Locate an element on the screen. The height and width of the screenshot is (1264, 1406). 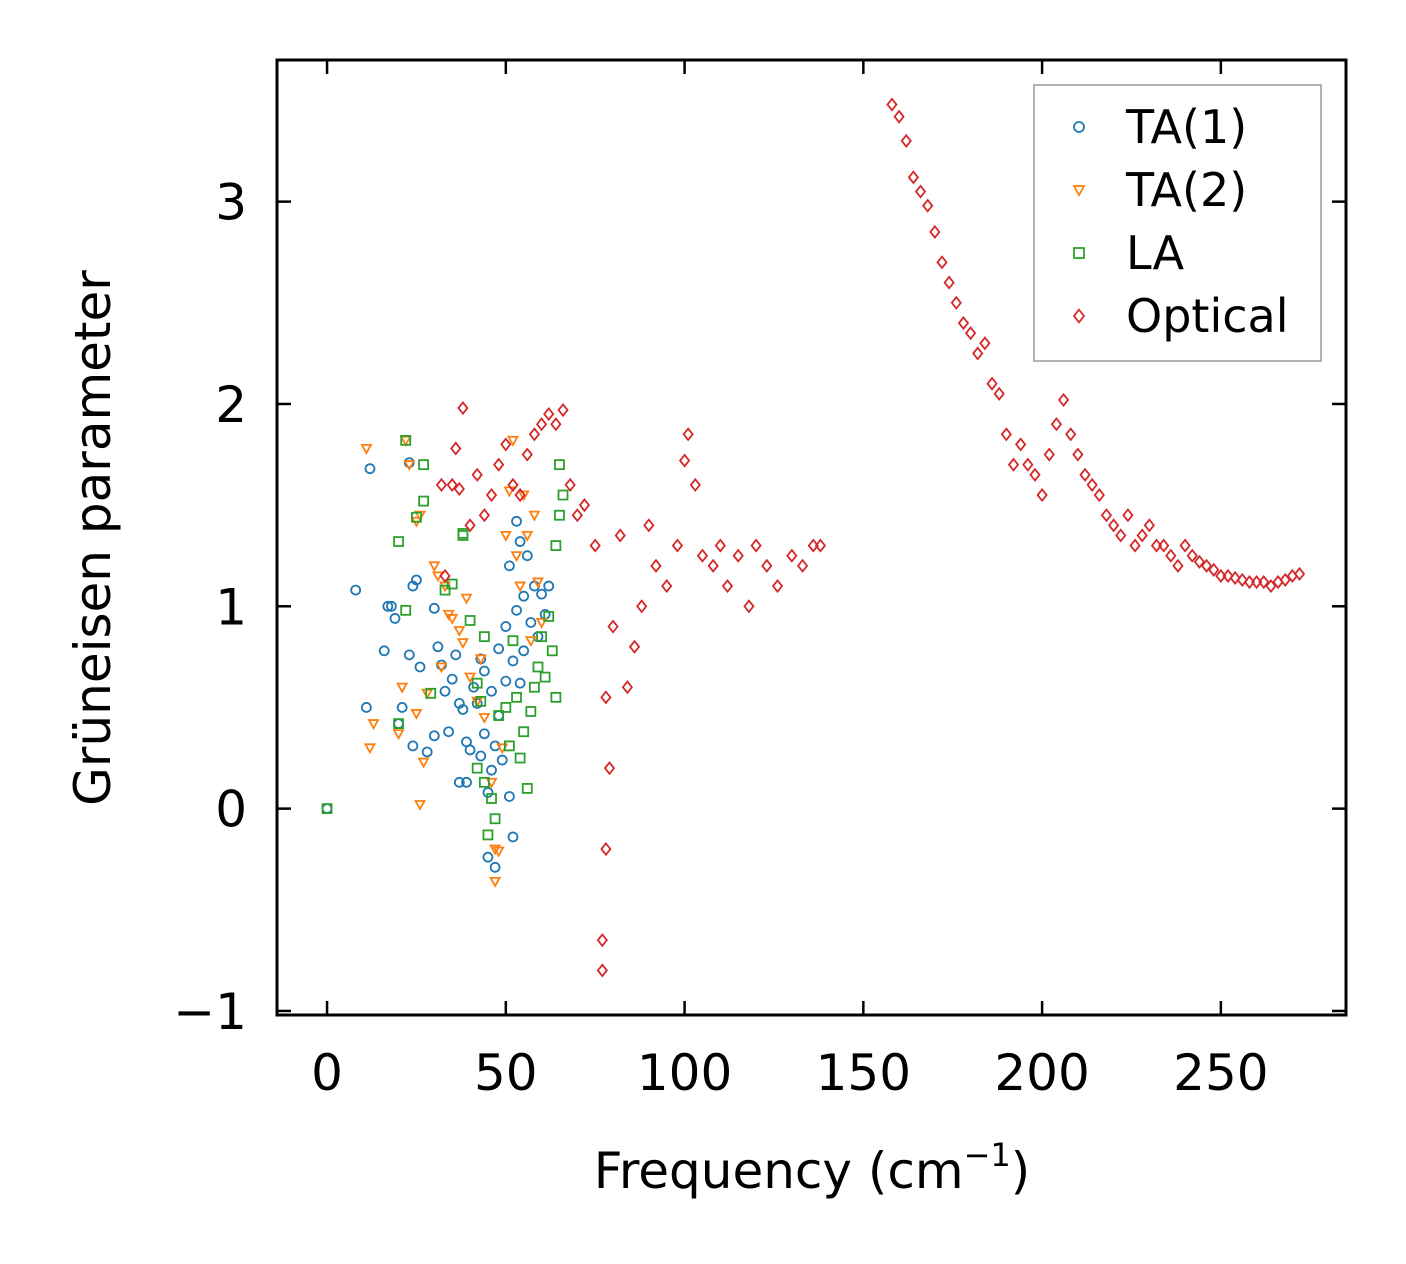
legend: TA(1) TA(2) LA Optical is located at coordinates (1177, 223).